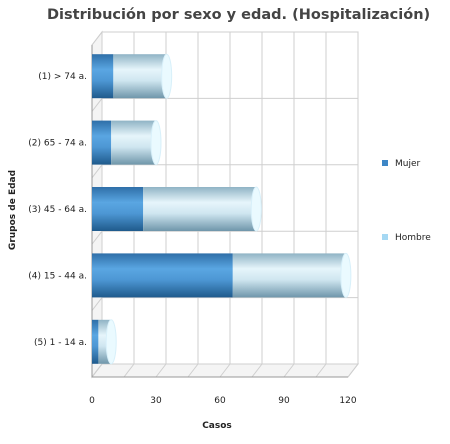  I want to click on x-tick-label: 120, so click(347, 401).